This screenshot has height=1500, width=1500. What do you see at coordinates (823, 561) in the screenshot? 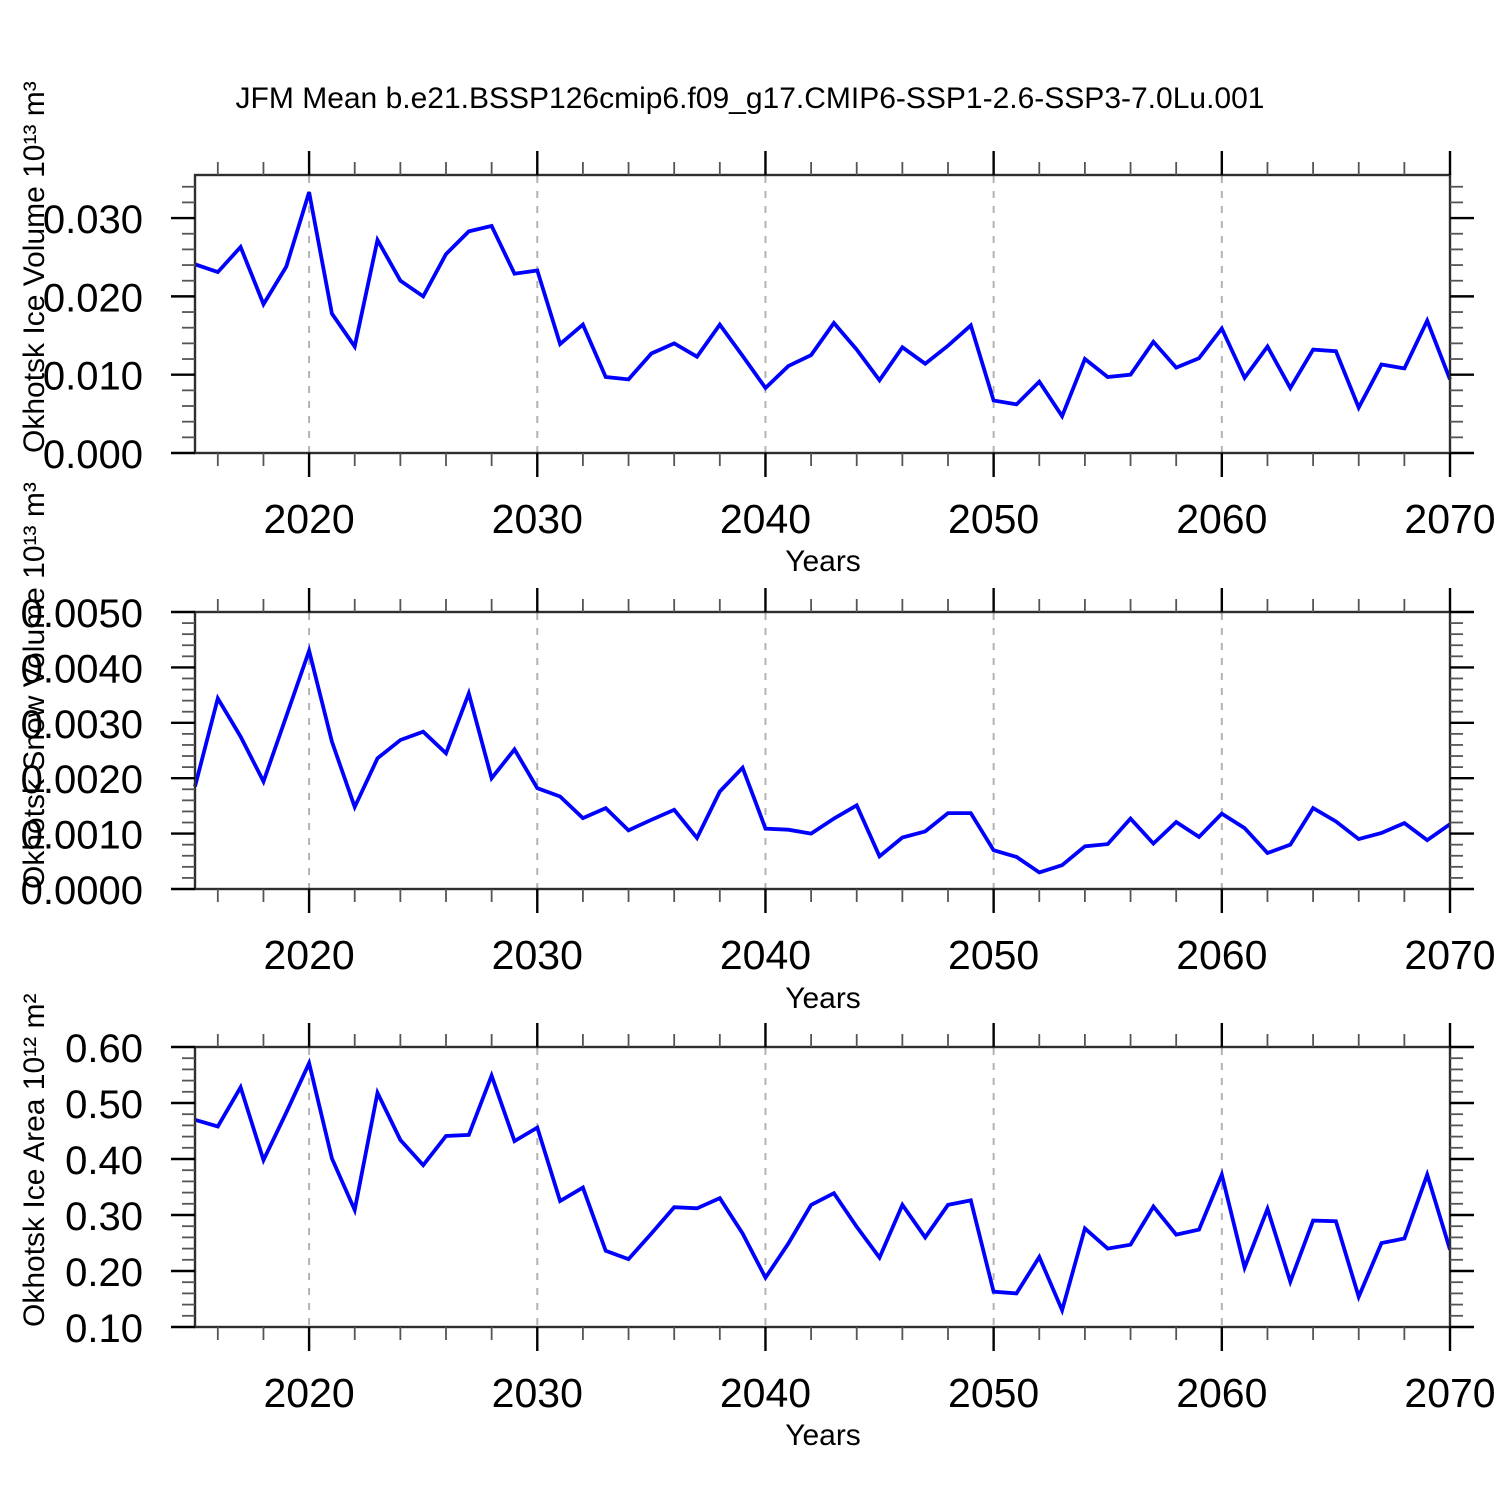
I see `panel1-x-axis-title: Years` at bounding box center [823, 561].